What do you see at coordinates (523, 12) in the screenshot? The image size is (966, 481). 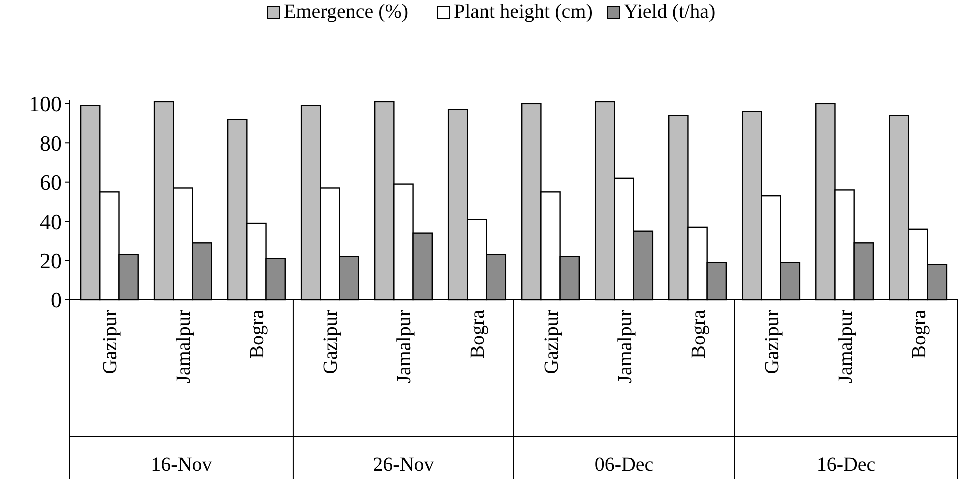 I see `legend-label: Plant height (cm)` at bounding box center [523, 12].